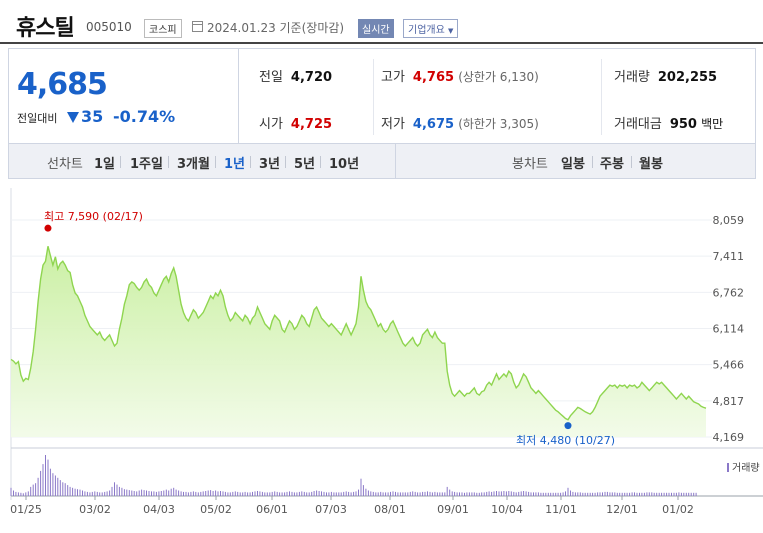 This screenshot has width=763, height=533. Describe the element at coordinates (612, 164) in the screenshot. I see `period-weekly: 주봉` at that location.